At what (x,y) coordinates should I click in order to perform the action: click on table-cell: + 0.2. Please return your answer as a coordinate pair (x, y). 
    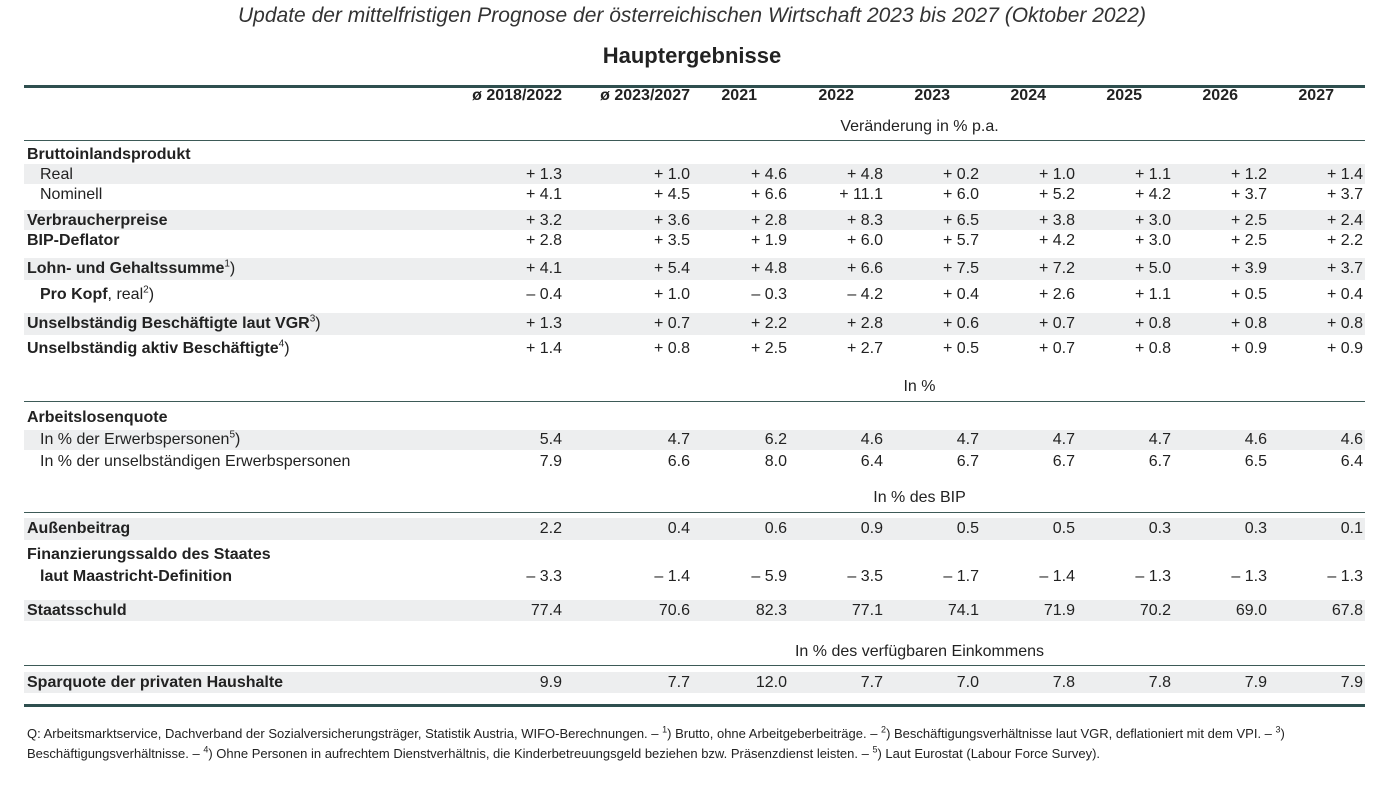
    Looking at the image, I should click on (960, 174).